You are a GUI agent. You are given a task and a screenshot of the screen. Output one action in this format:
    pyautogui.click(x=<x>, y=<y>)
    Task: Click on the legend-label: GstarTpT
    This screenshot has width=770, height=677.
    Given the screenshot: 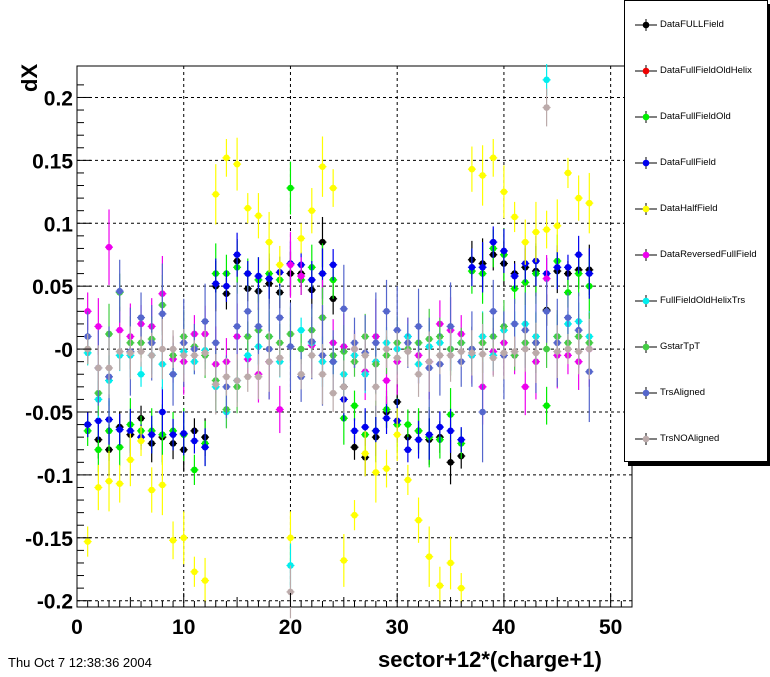 What is the action you would take?
    pyautogui.click(x=680, y=346)
    